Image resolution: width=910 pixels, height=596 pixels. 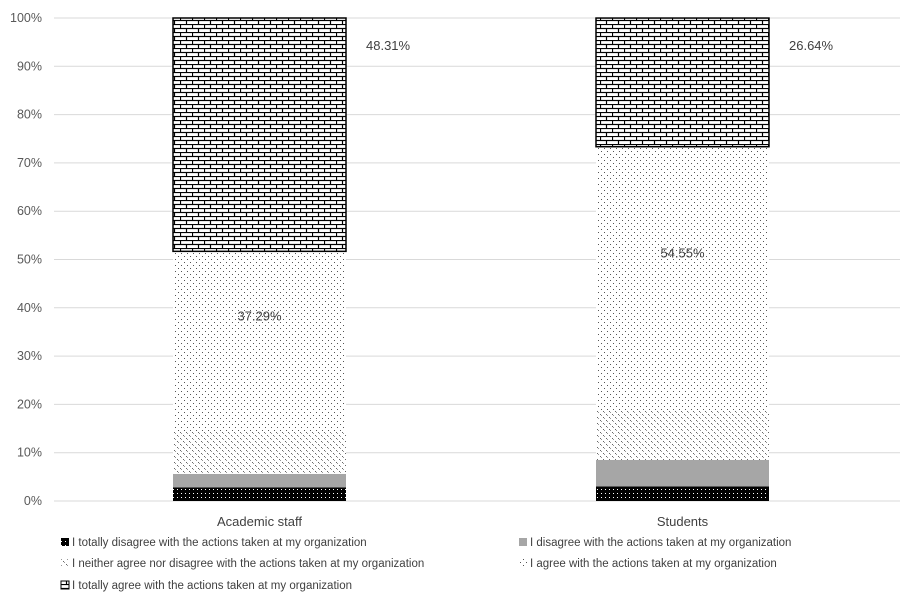 What do you see at coordinates (29, 66) in the screenshot?
I see `y-tick-label: 90%` at bounding box center [29, 66].